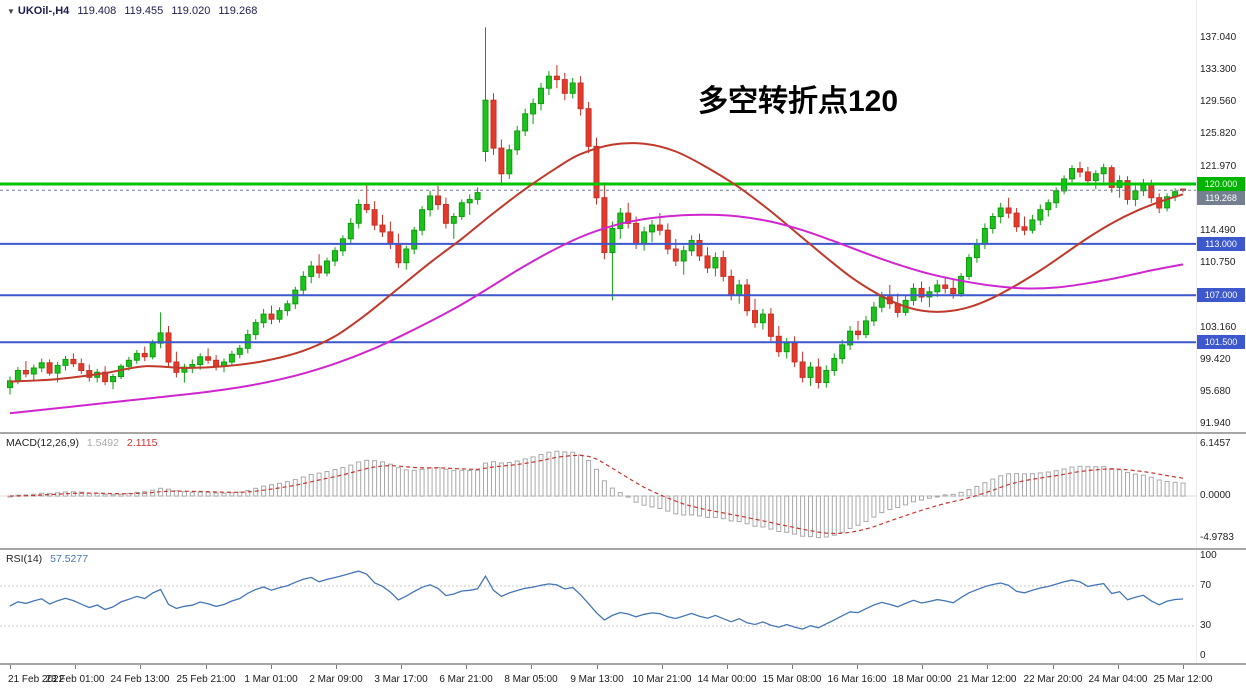 This screenshot has height=694, width=1246. What do you see at coordinates (69, 559) in the screenshot?
I see `rsi-value: 57.5277` at bounding box center [69, 559].